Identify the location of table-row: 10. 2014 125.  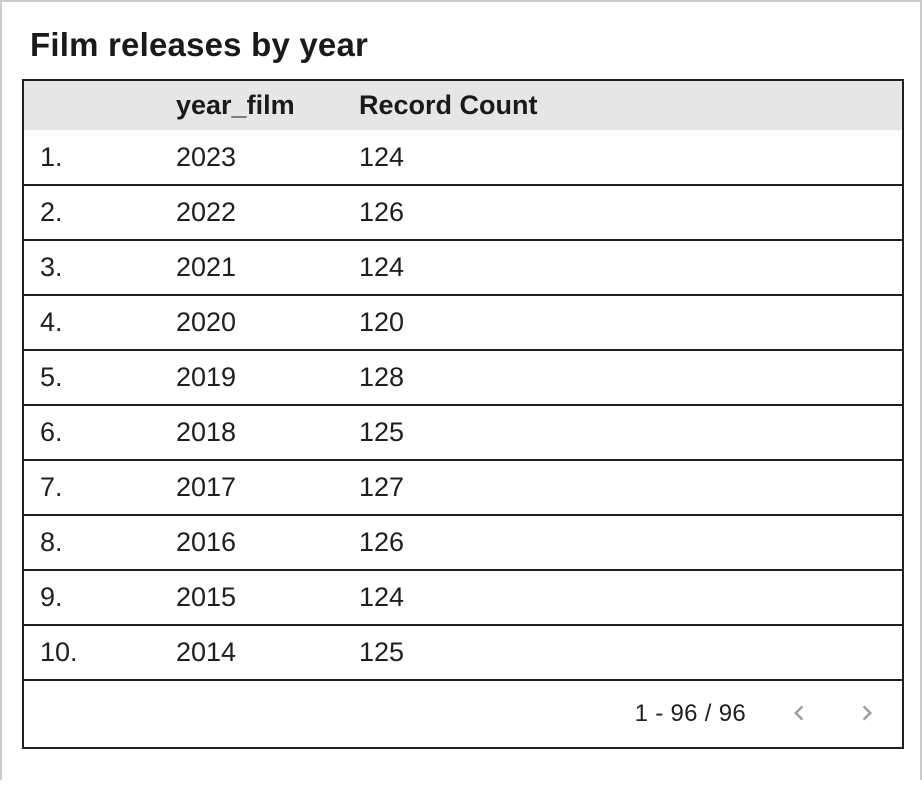
(463, 653).